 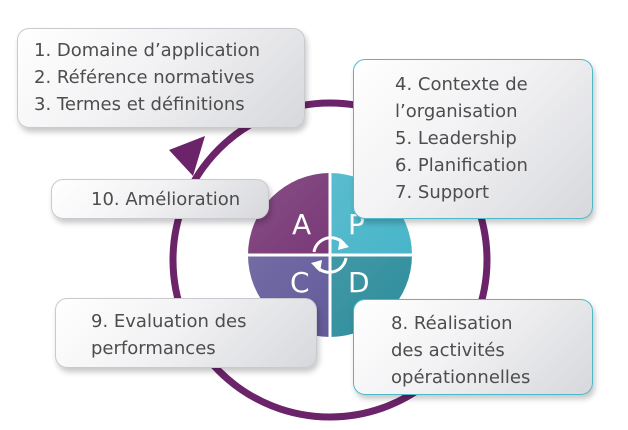 I want to click on box-line: l’organisation, so click(x=456, y=111).